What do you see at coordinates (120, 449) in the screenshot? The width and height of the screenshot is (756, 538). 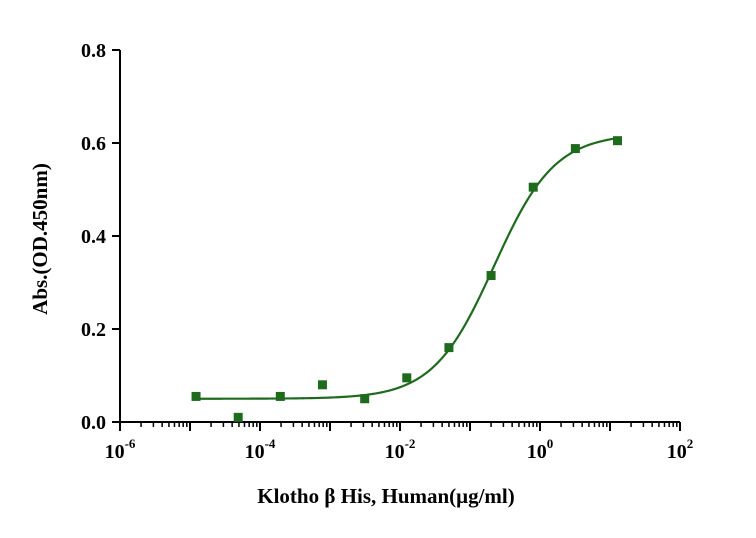 I see `x-tick-label: 10⁻⁶` at bounding box center [120, 449].